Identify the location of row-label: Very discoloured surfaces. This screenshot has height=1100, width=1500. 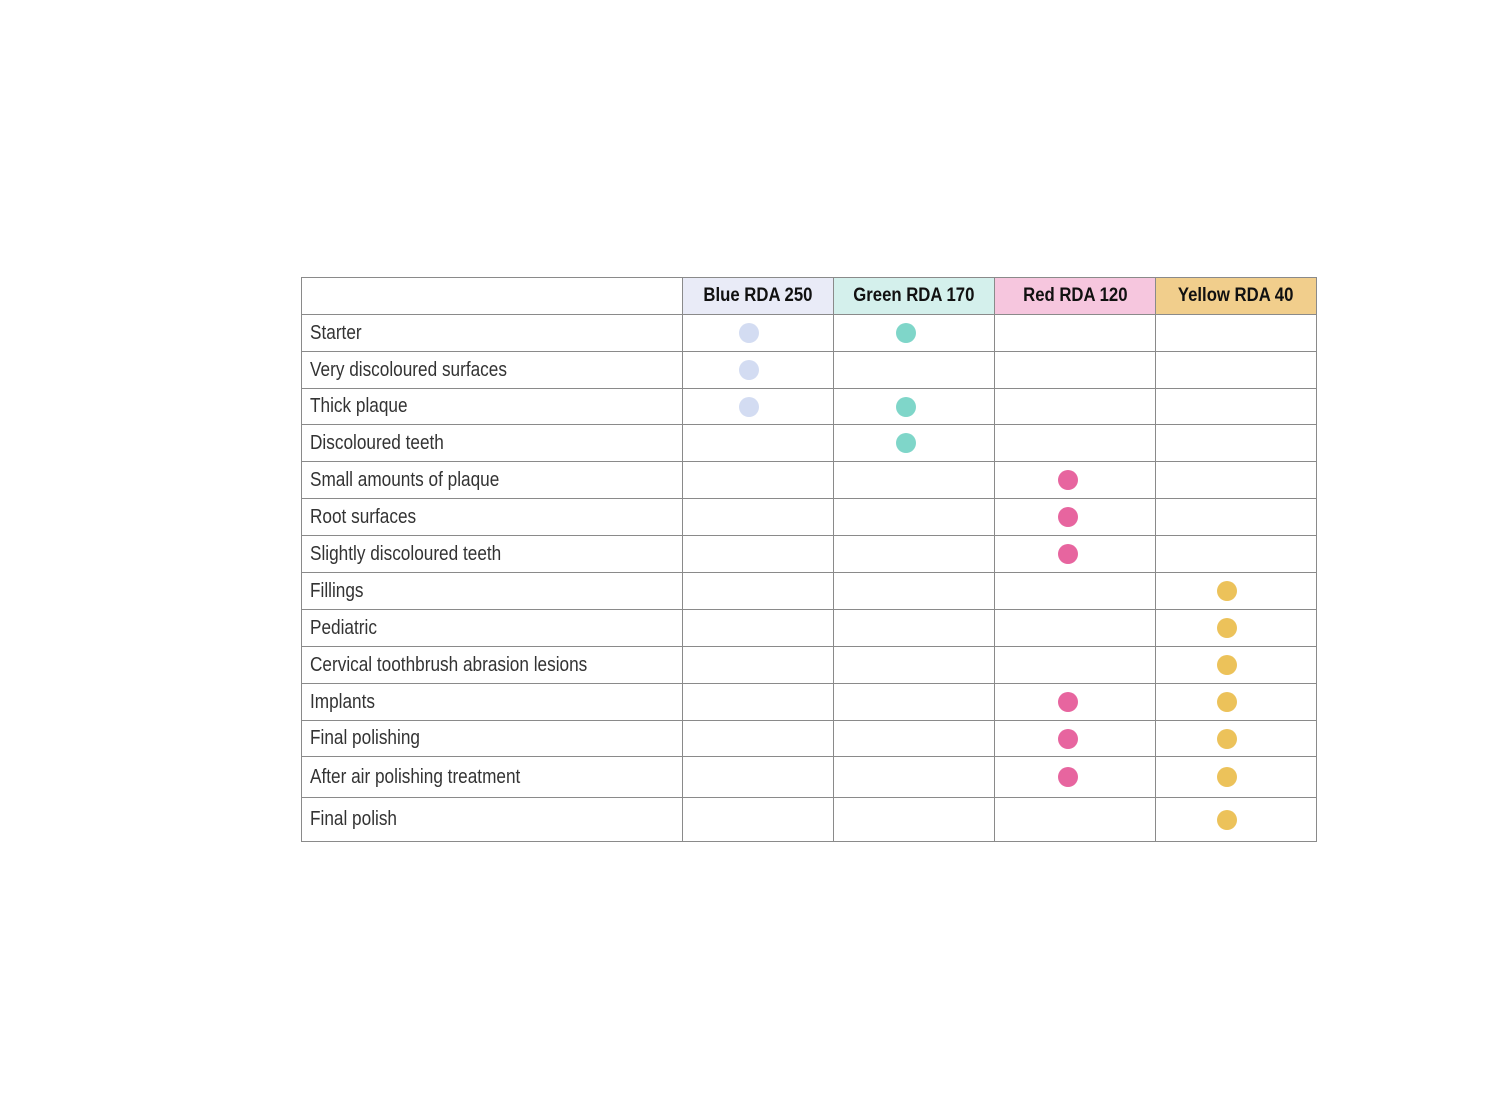
(408, 369).